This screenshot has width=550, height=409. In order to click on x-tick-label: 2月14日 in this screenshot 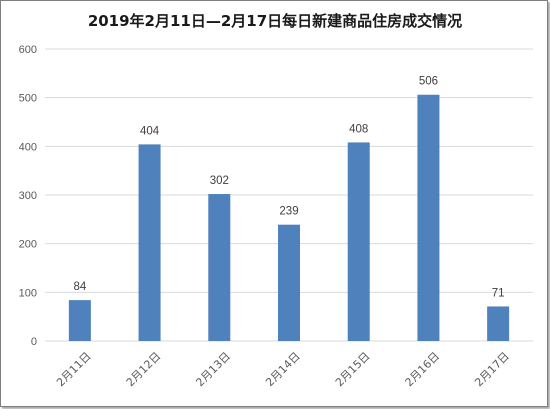, I will do `click(283, 370)`.